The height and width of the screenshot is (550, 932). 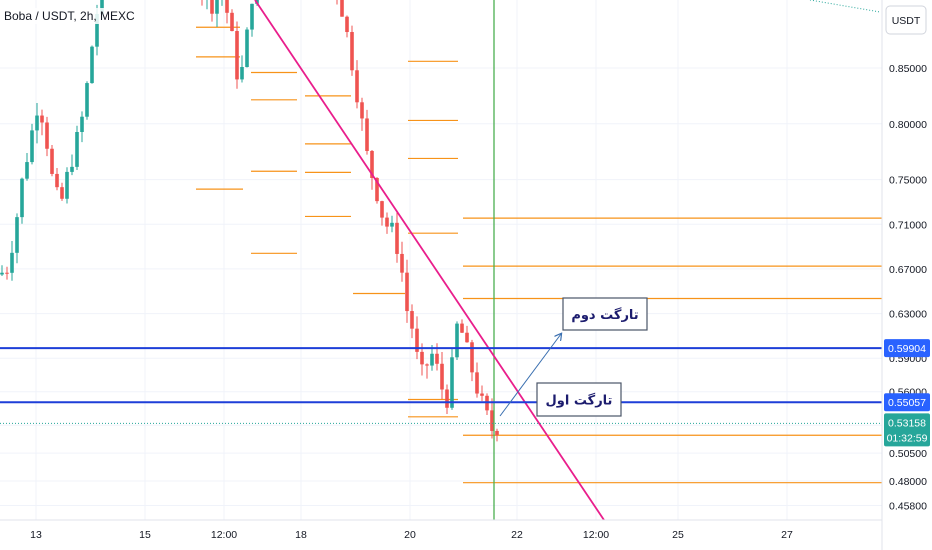 I want to click on x-tick-label: 25, so click(x=678, y=535).